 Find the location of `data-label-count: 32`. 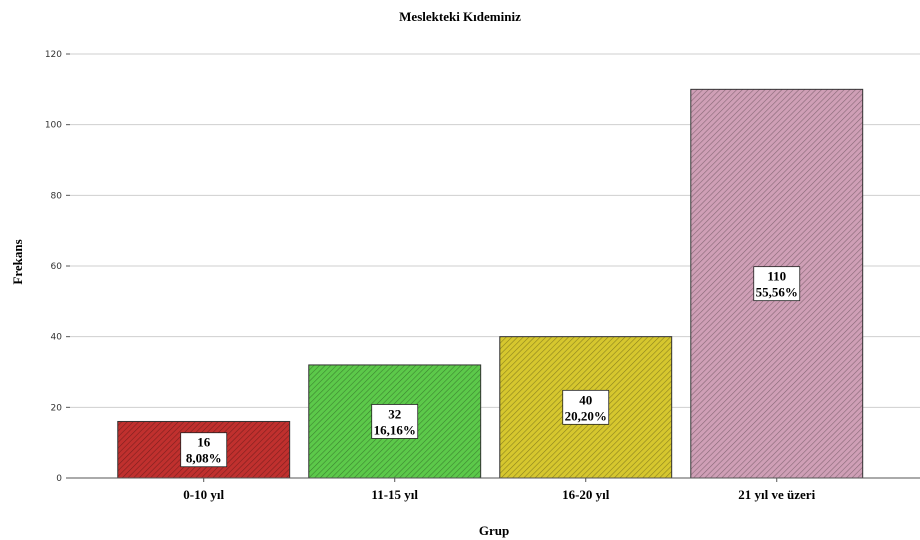

data-label-count: 32 is located at coordinates (394, 413).